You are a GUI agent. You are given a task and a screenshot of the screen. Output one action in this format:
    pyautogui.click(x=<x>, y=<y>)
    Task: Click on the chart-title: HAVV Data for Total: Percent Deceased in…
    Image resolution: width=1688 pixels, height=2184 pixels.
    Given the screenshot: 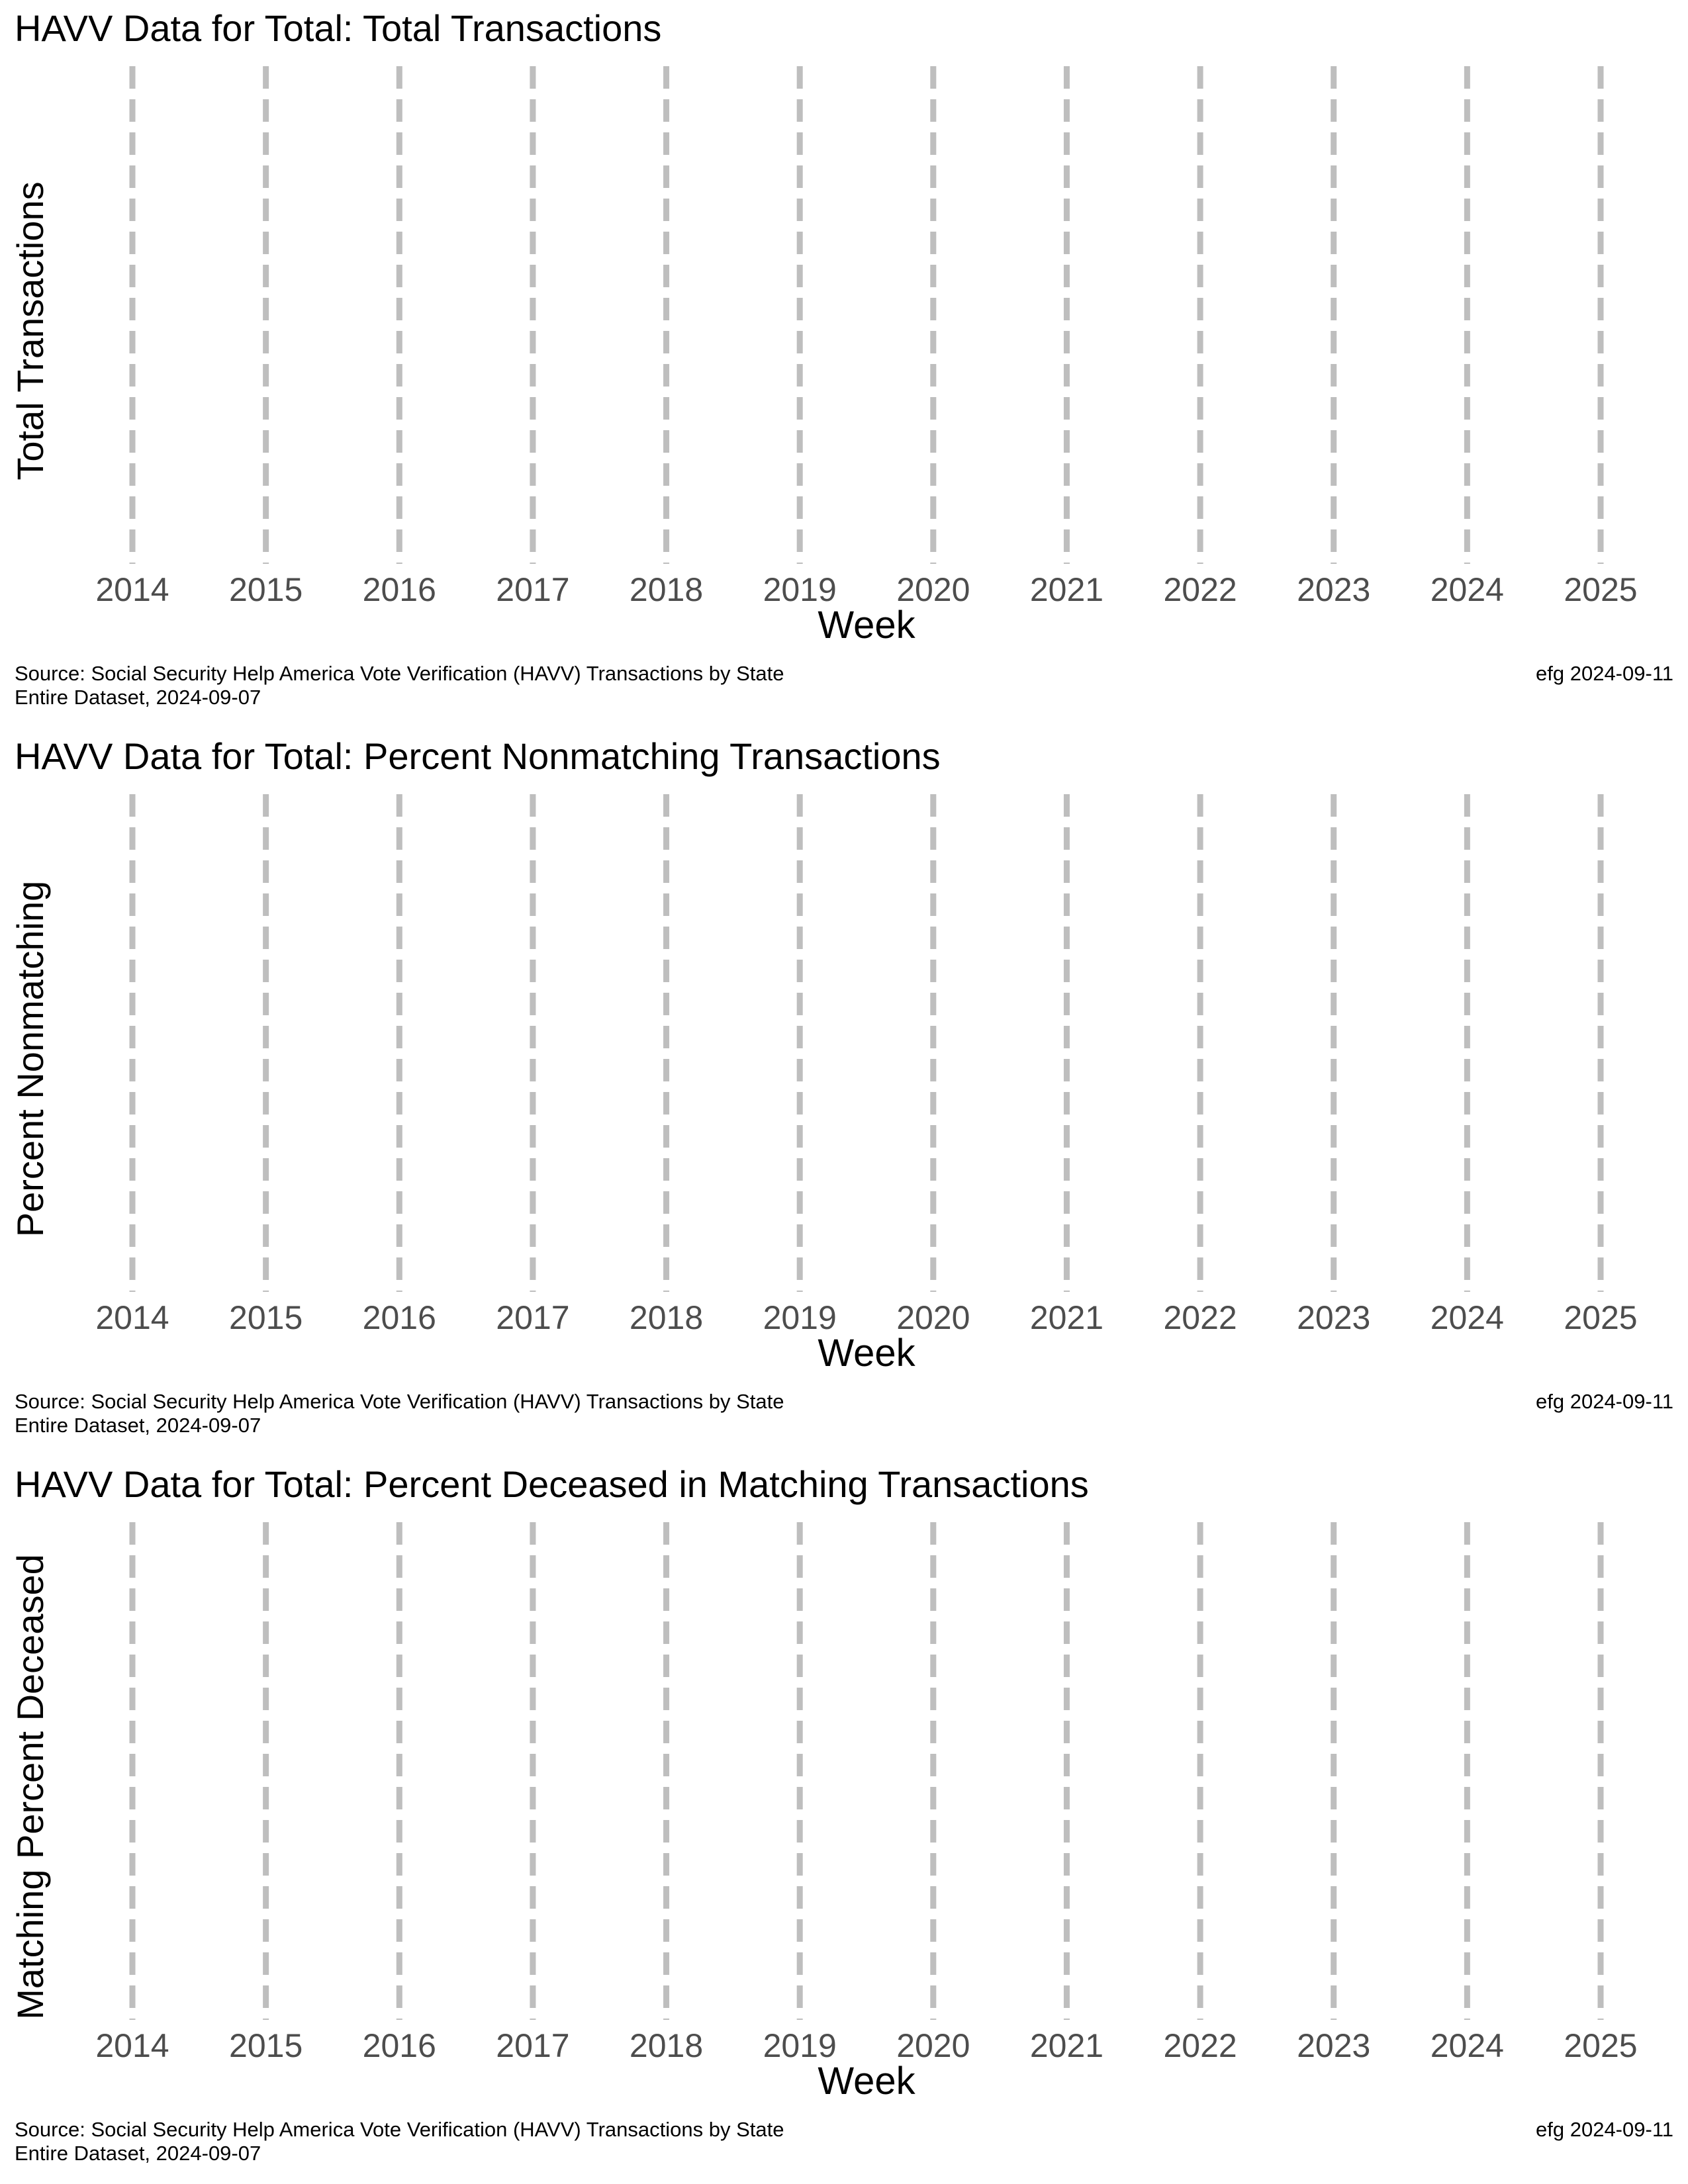 What is the action you would take?
    pyautogui.click(x=552, y=1484)
    